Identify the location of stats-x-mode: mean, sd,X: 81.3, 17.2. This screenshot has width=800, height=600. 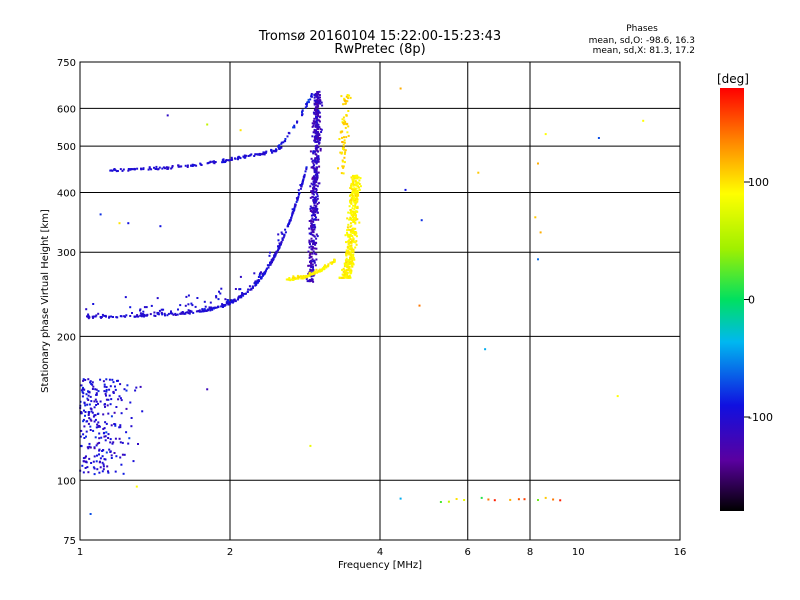
(644, 51).